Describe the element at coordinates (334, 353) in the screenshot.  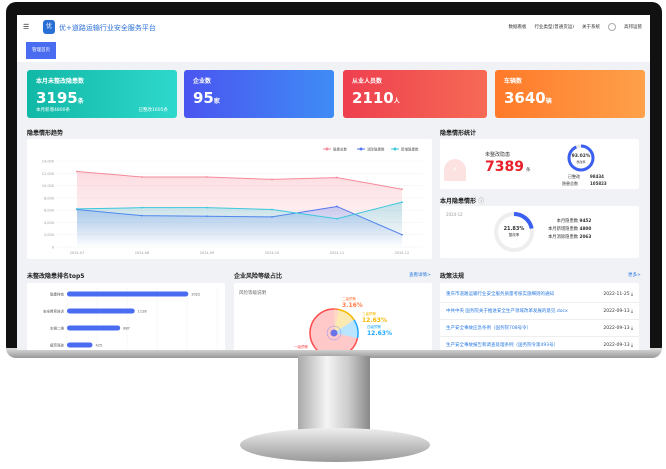
I see `monitor-chin` at that location.